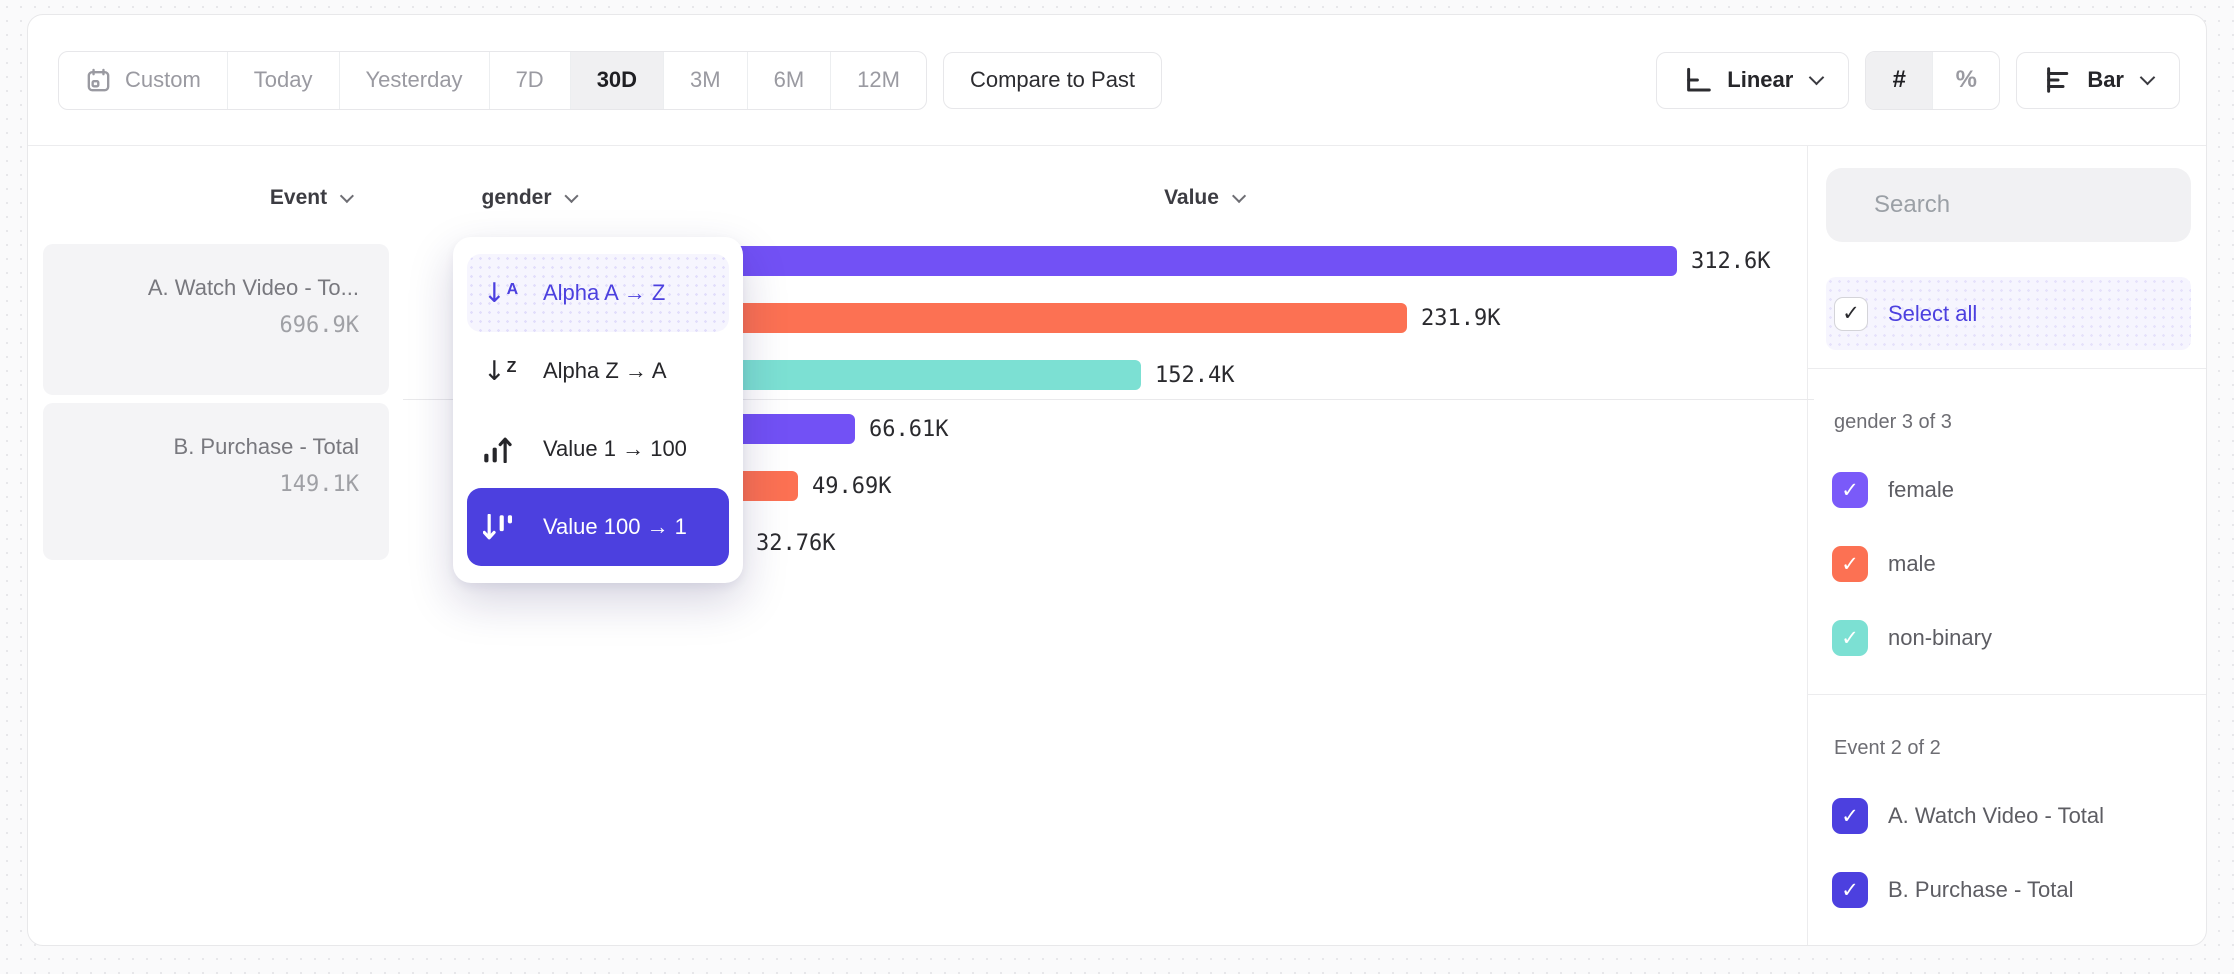 This screenshot has height=974, width=2234. What do you see at coordinates (2105, 79) in the screenshot?
I see `chart-type-label: Bar` at bounding box center [2105, 79].